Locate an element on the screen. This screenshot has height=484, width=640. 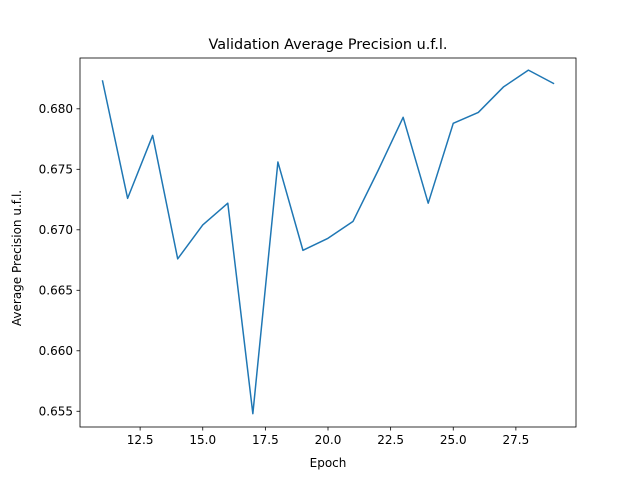
y-tick-label: 0.665 is located at coordinates (56, 291).